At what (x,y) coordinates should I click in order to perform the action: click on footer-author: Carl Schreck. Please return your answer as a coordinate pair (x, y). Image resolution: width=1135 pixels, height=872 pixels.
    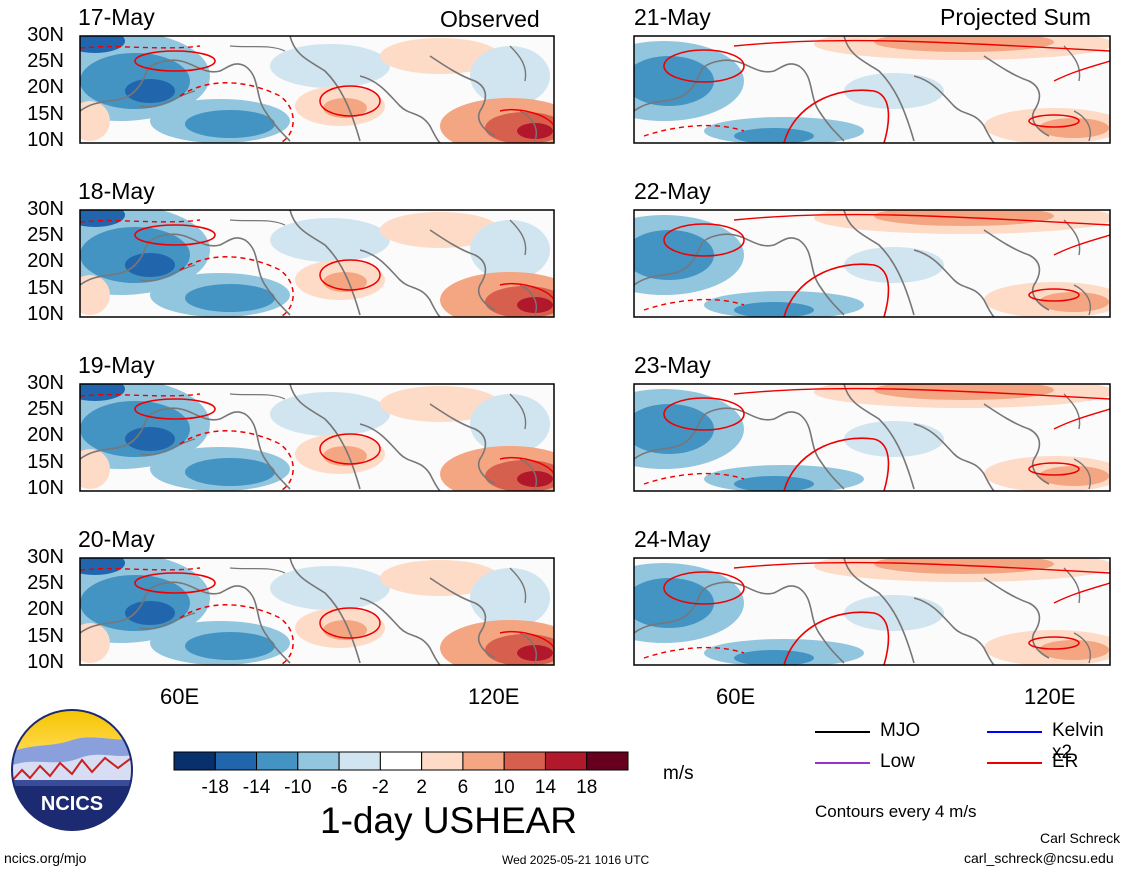
    Looking at the image, I should click on (1080, 838).